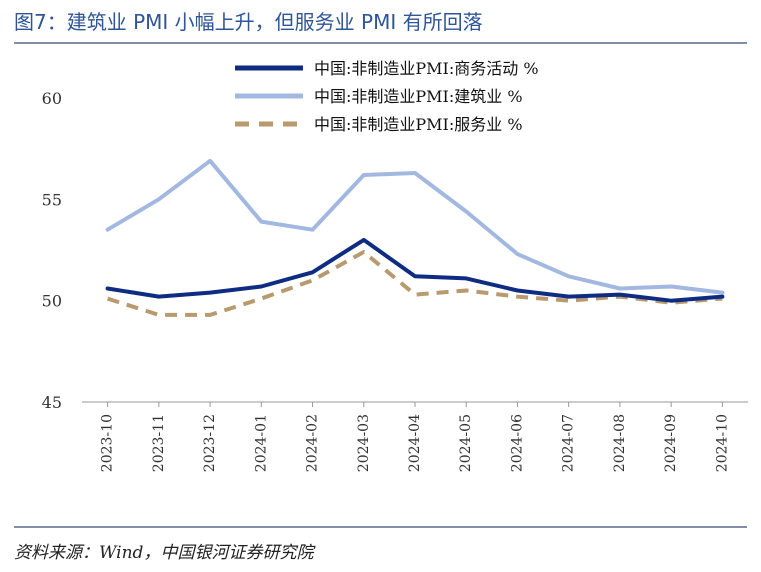 This screenshot has width=761, height=572. Describe the element at coordinates (722, 443) in the screenshot. I see `x-tick-label: 2024-10` at that location.